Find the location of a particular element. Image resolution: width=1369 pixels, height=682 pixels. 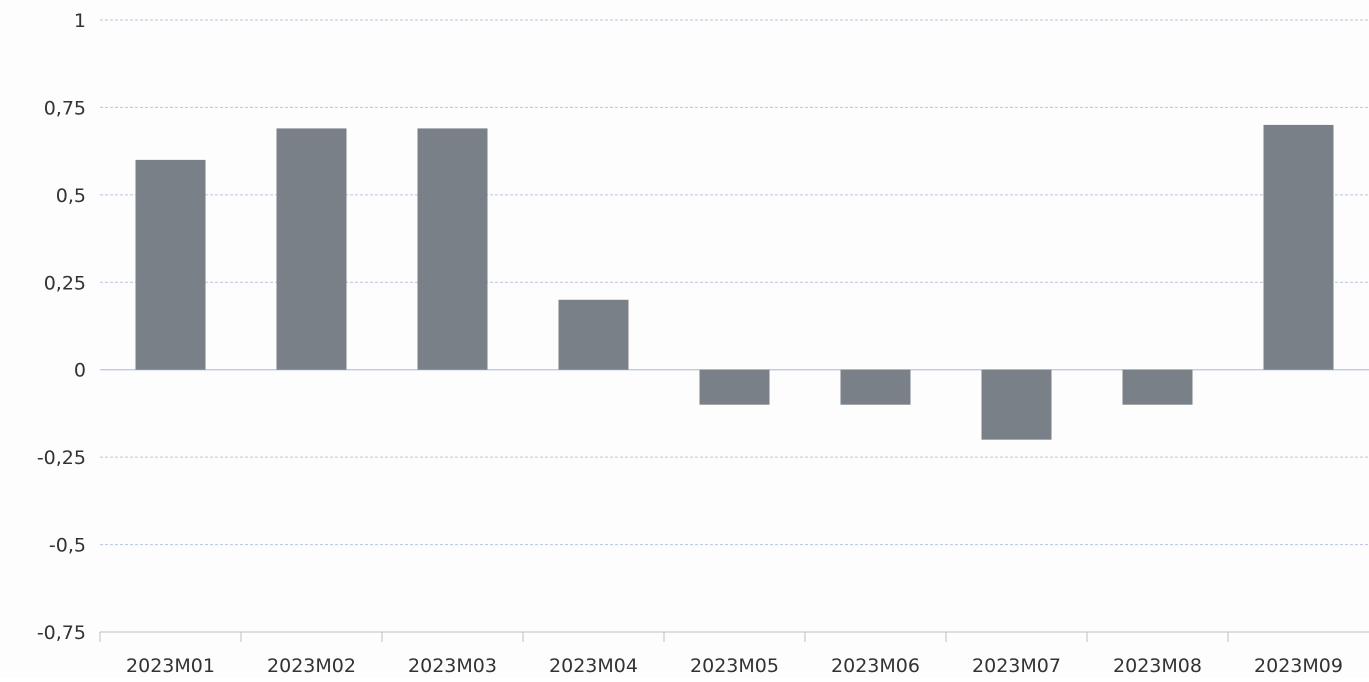

x-tick-label: 2023M01 is located at coordinates (170, 666).